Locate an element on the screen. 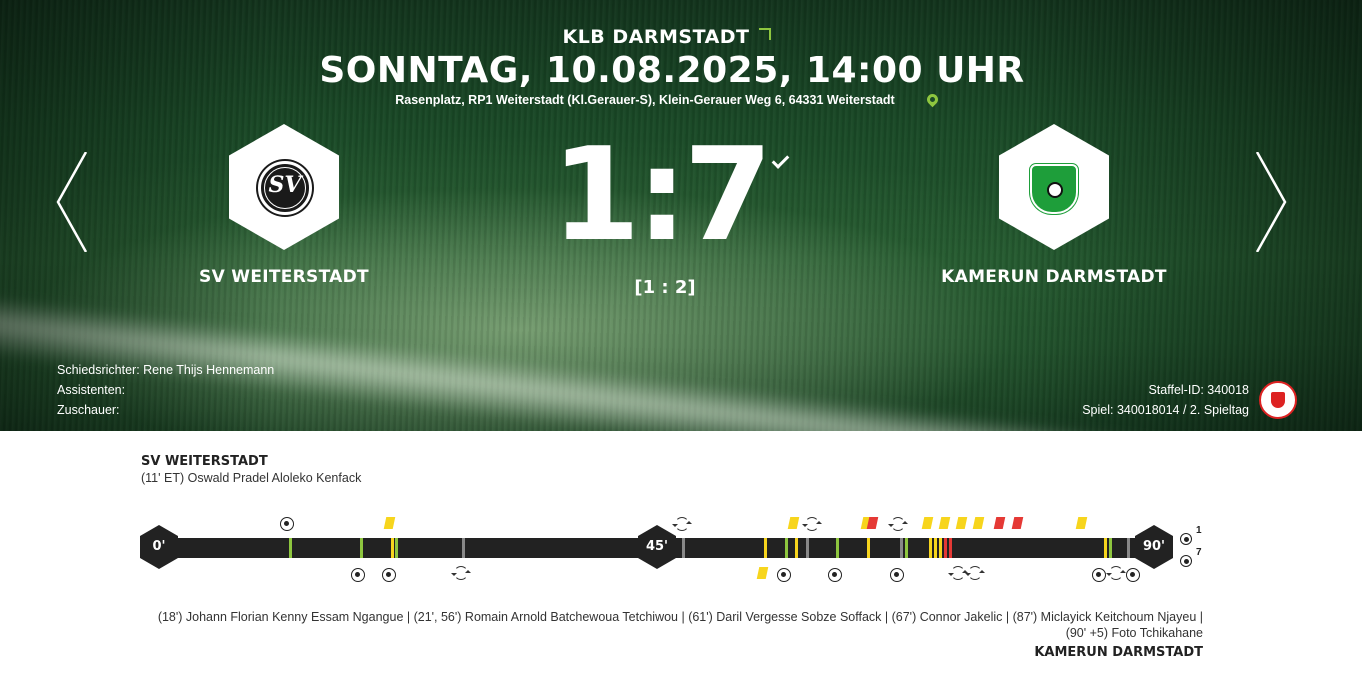 Image resolution: width=1362 pixels, height=689 pixels. home-events-title: SV WEITERSTADT is located at coordinates (204, 461).